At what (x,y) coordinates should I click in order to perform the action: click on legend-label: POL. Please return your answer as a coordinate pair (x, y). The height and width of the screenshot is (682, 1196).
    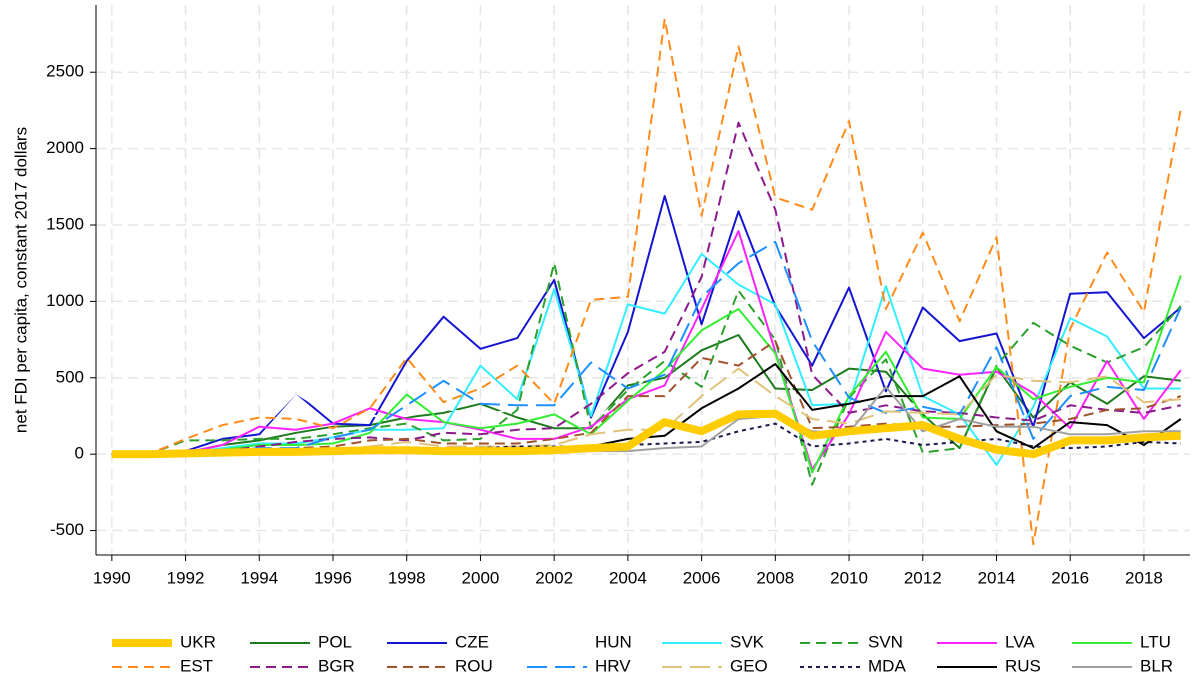
    Looking at the image, I should click on (335, 641).